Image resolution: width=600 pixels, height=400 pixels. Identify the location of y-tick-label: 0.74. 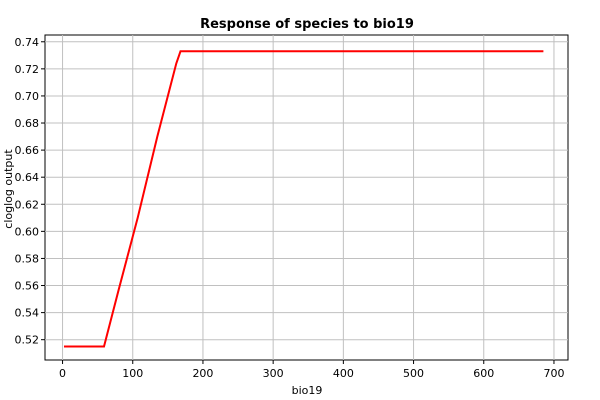
(27, 42).